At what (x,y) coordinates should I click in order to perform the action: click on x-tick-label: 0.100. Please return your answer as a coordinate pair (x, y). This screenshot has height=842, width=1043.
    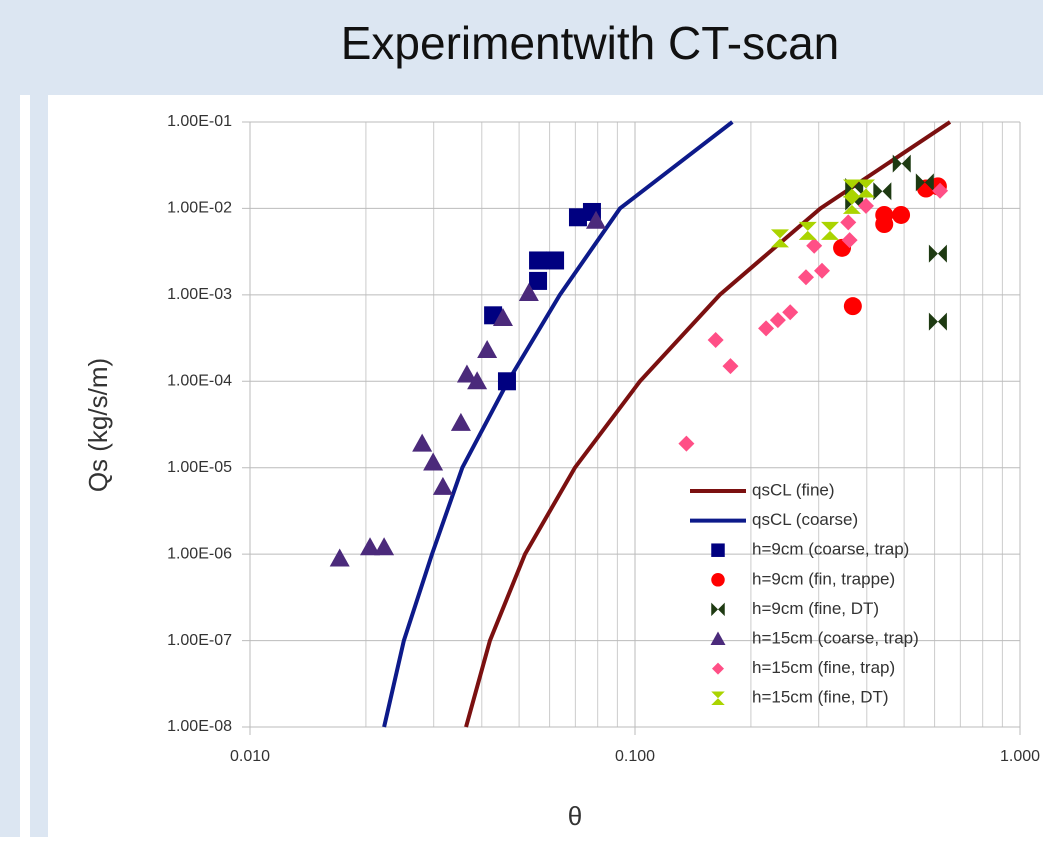
    Looking at the image, I should click on (635, 756).